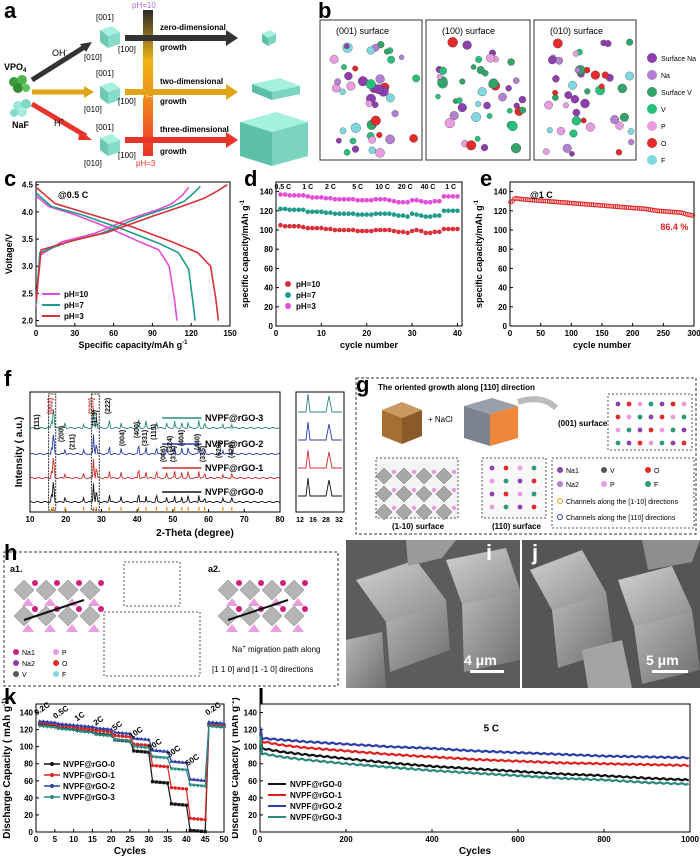 This screenshot has height=868, width=700. What do you see at coordinates (155, 493) in the screenshot?
I see `xrd-pattern` at bounding box center [155, 493].